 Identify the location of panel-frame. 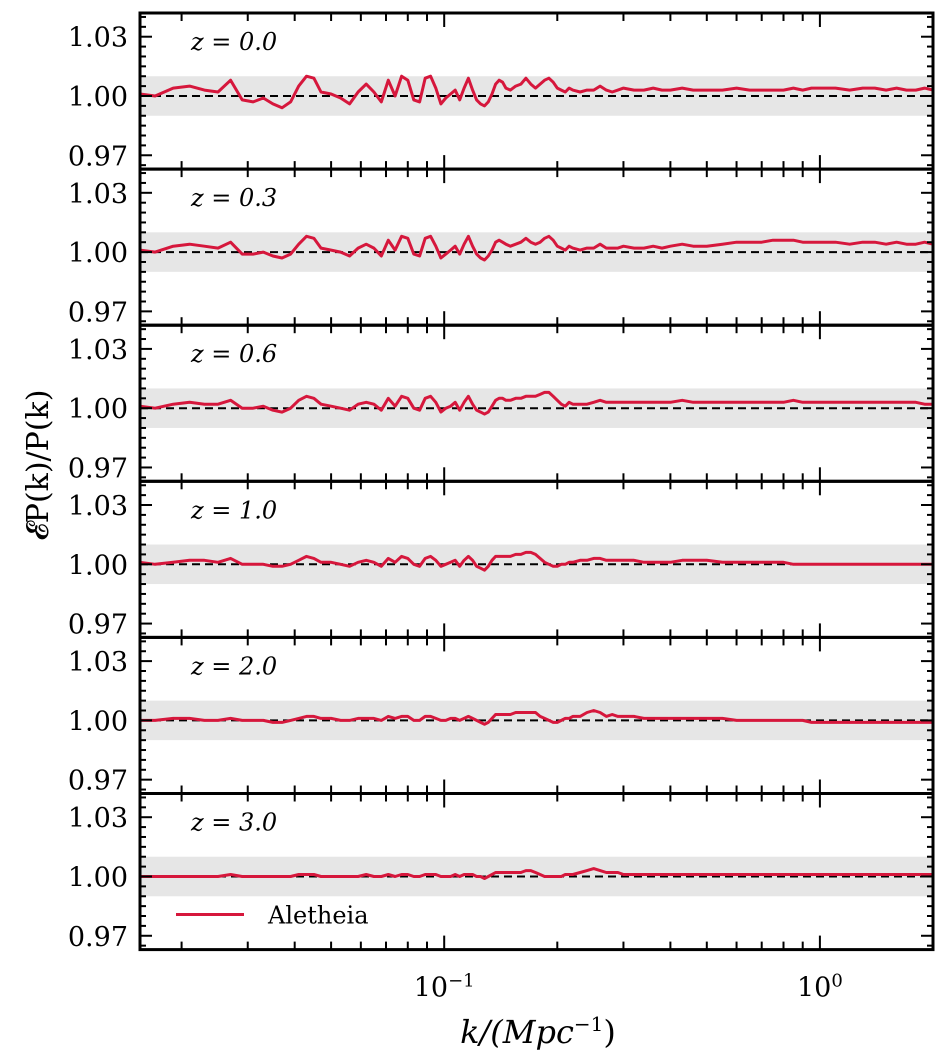
(536, 872).